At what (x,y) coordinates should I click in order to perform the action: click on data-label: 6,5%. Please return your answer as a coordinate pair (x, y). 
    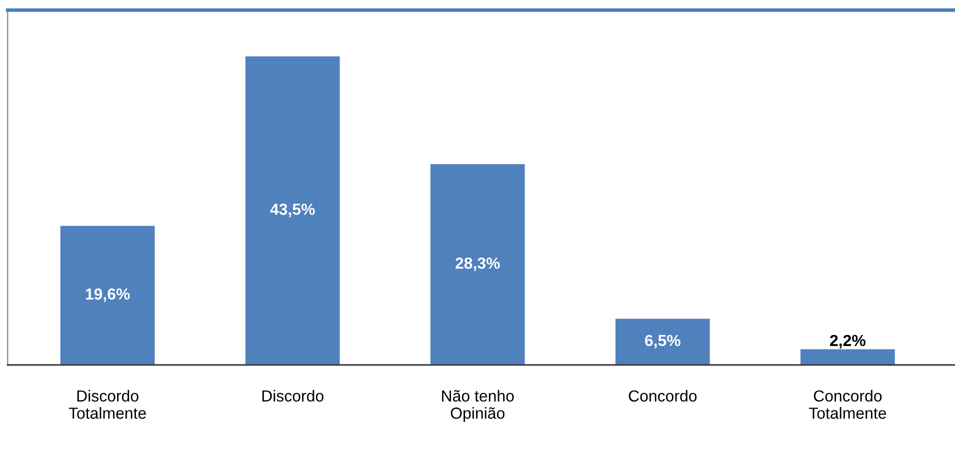
    Looking at the image, I should click on (662, 341).